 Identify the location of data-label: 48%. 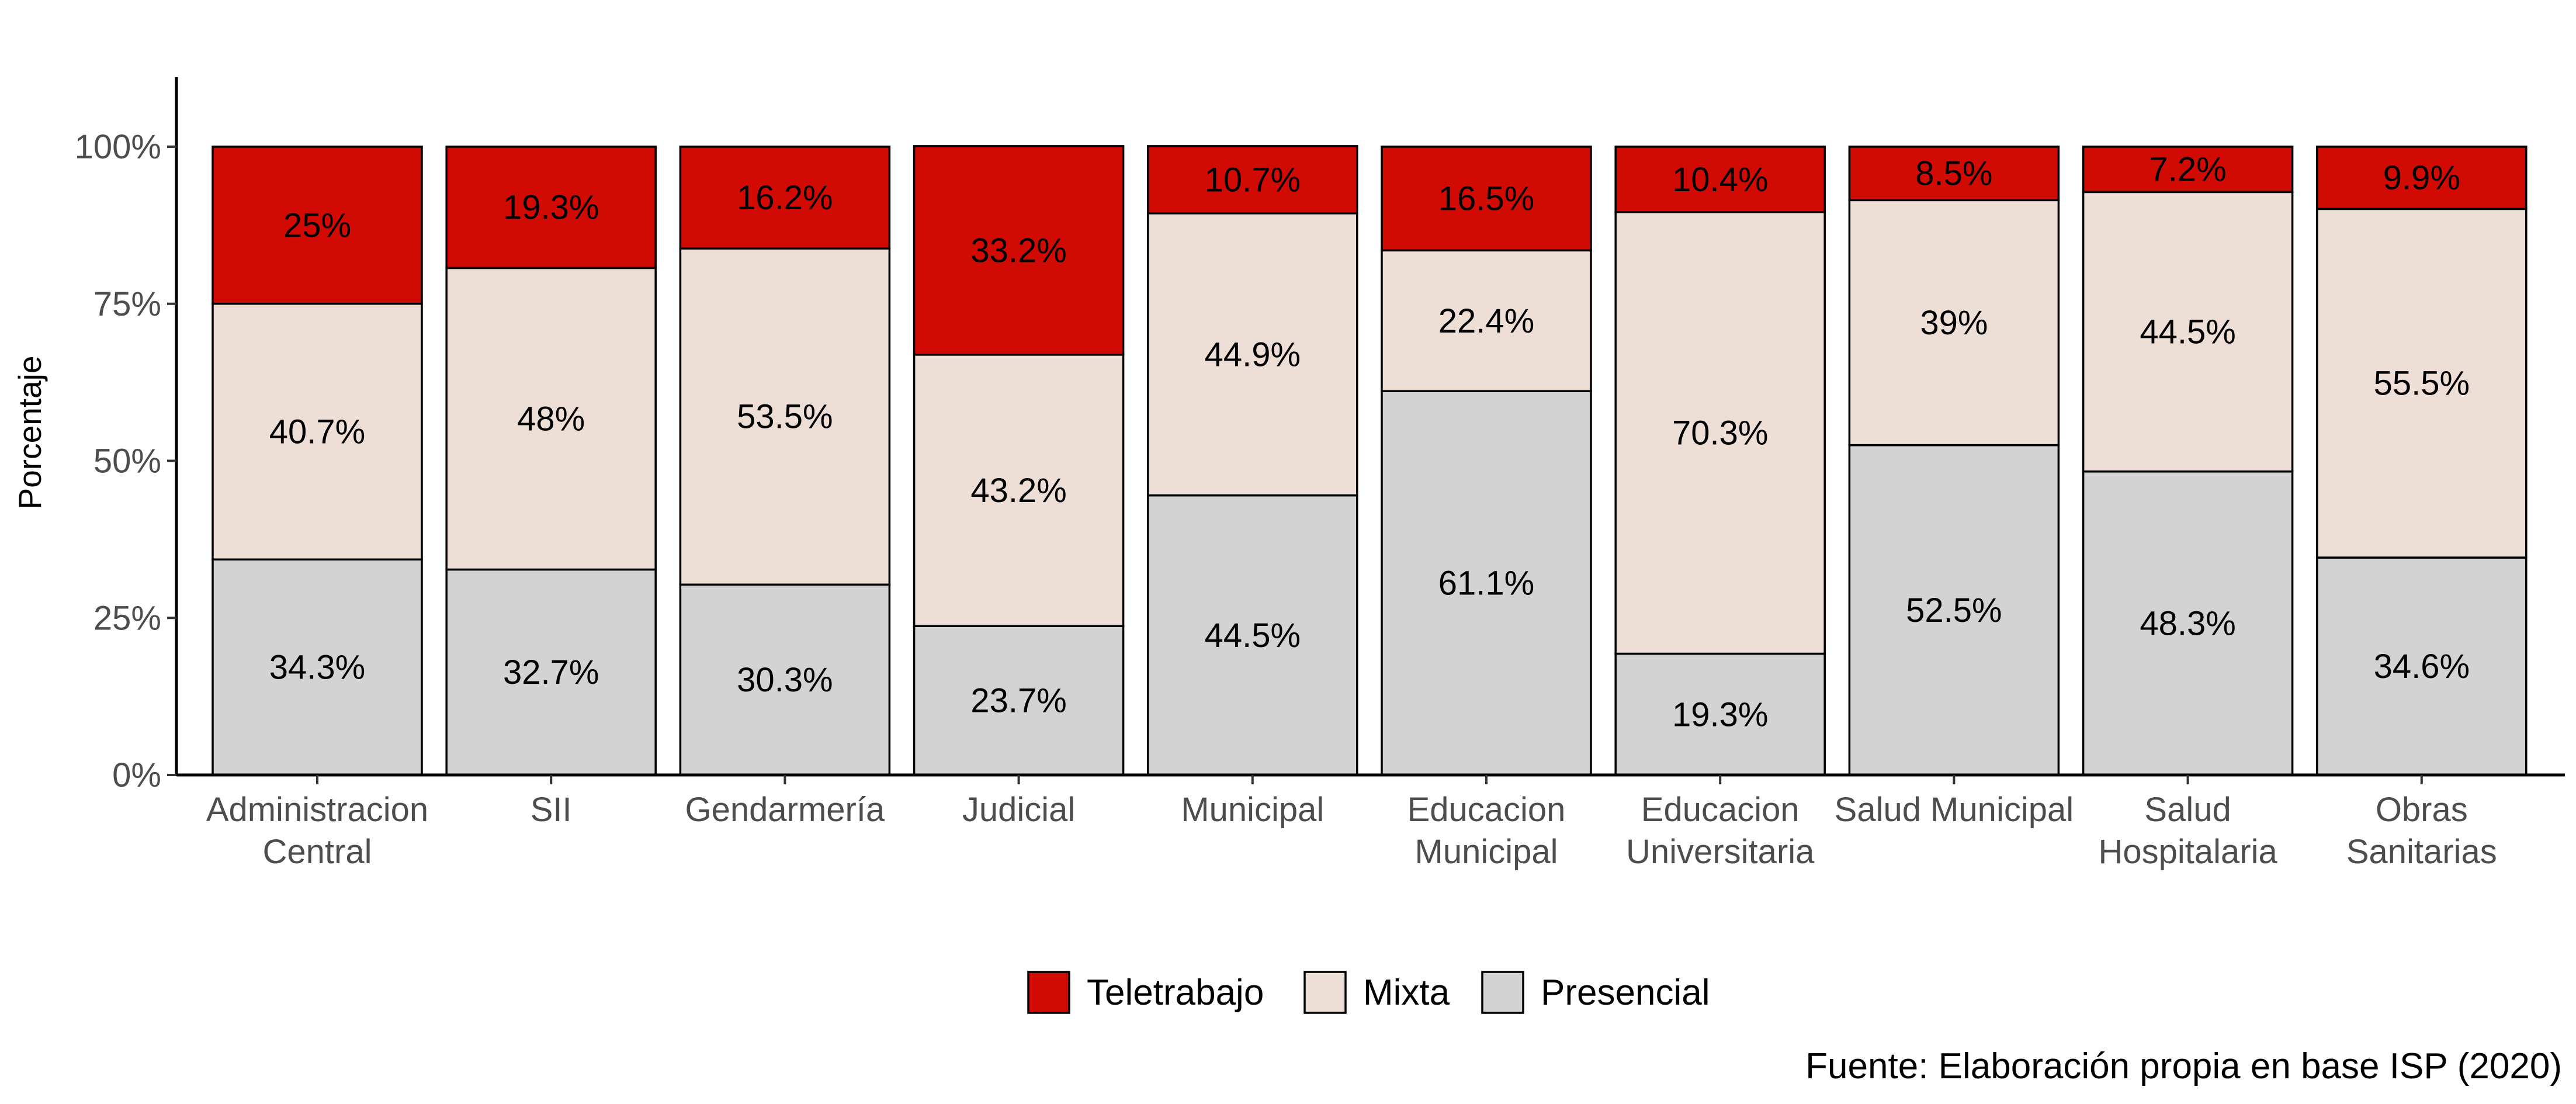
(551, 419).